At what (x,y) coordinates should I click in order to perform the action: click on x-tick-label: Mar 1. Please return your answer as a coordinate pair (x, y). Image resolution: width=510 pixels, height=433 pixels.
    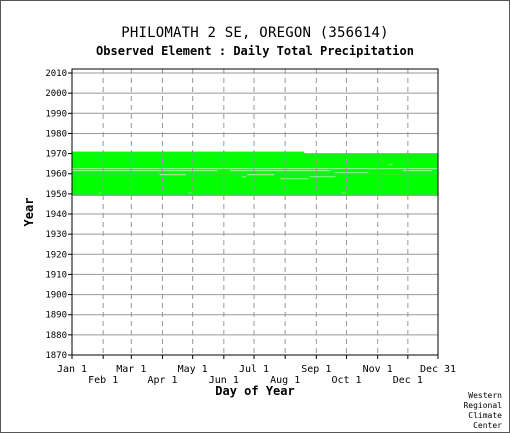
    Looking at the image, I should click on (131, 369).